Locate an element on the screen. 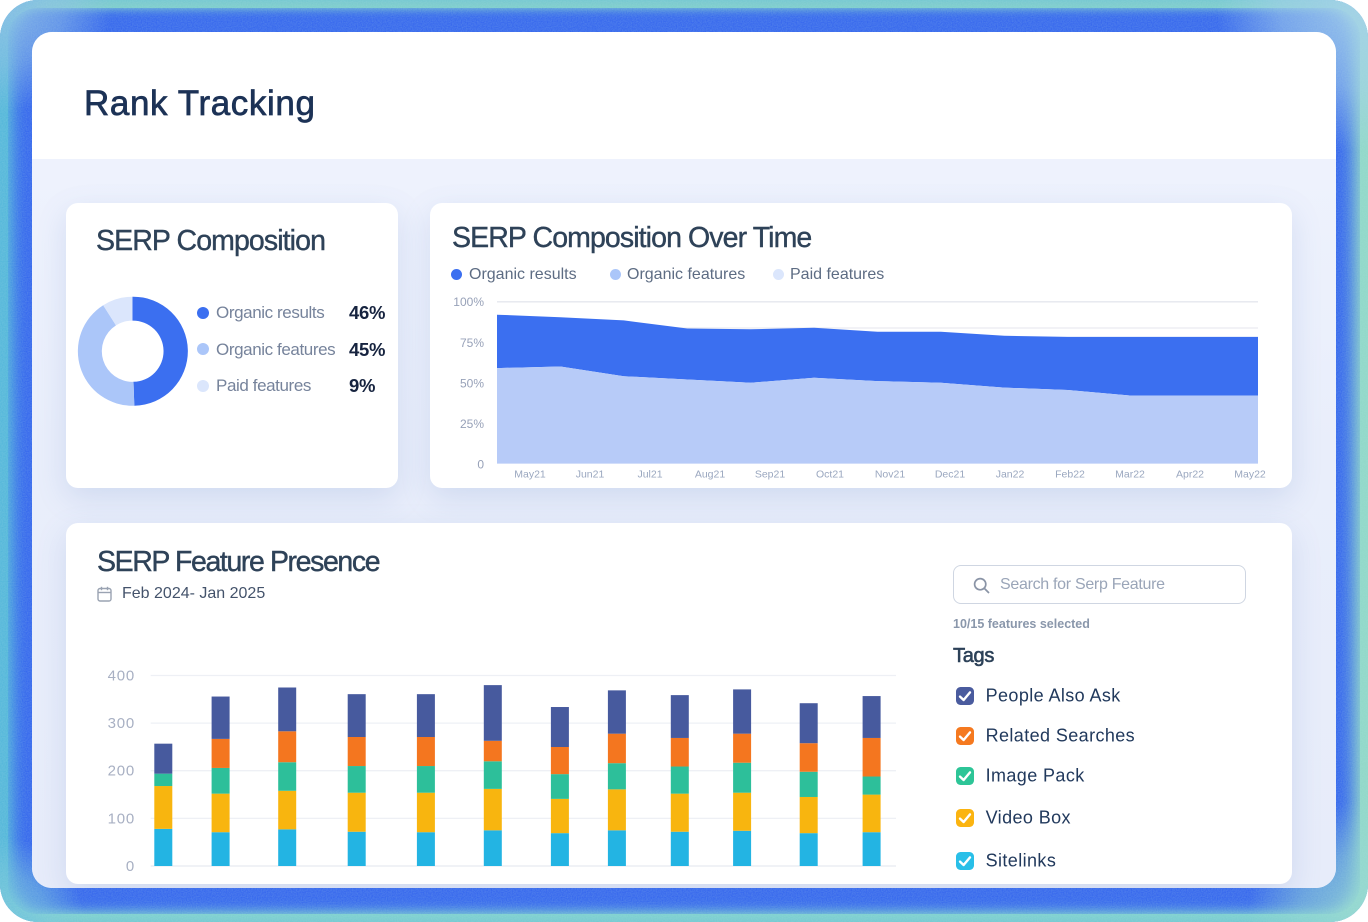 This screenshot has width=1368, height=922. svg-text: Oct21 is located at coordinates (830, 475).